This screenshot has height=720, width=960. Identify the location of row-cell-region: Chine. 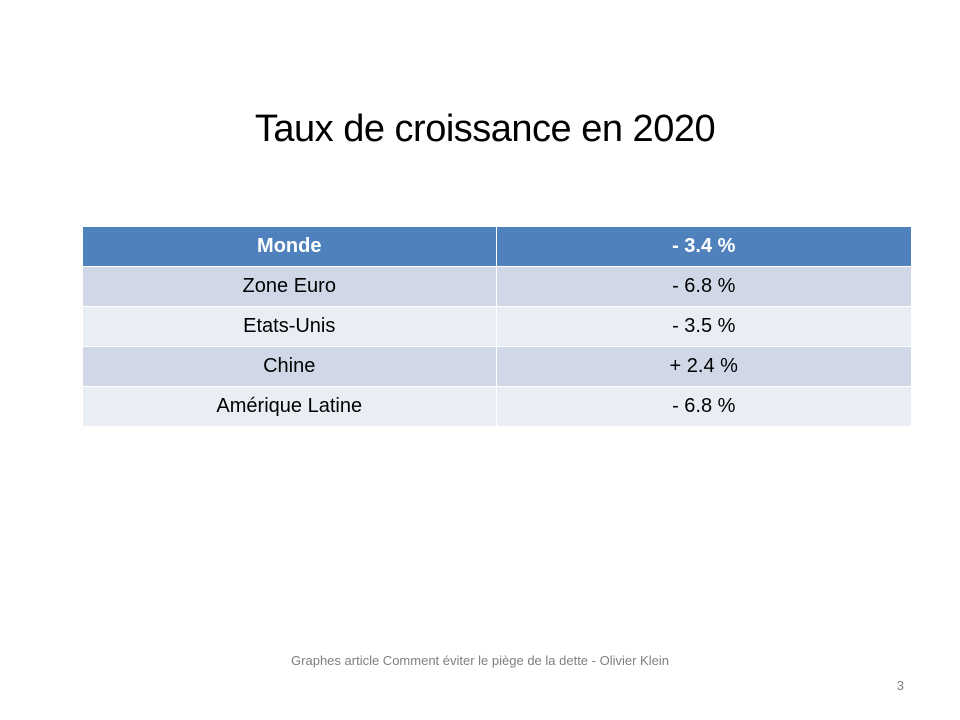
(290, 366).